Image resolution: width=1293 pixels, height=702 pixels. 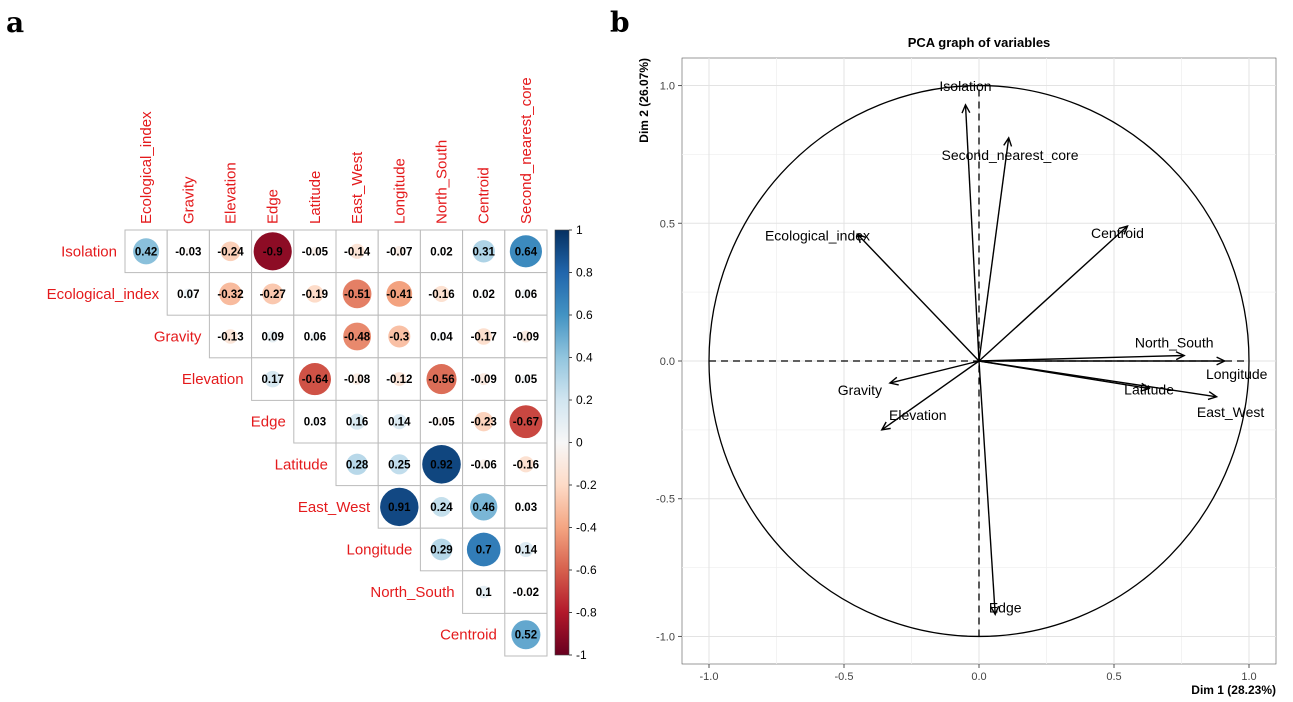 I want to click on corr-value: -0.12, so click(x=399, y=380).